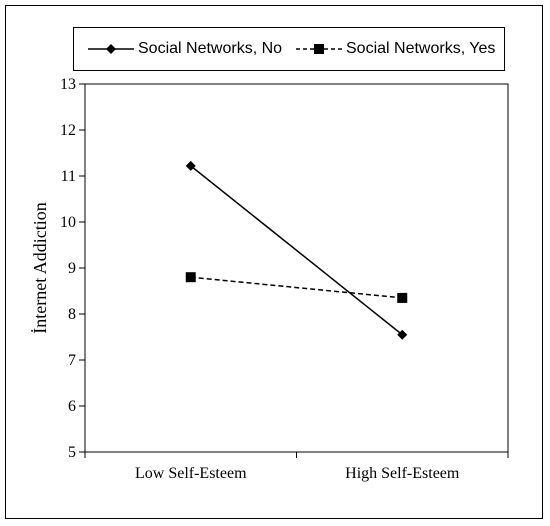  What do you see at coordinates (72, 406) in the screenshot?
I see `y-tick-label: 6` at bounding box center [72, 406].